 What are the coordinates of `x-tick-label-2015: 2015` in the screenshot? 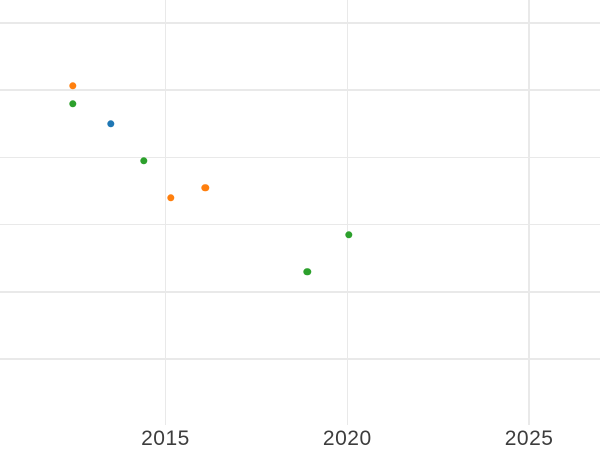 It's located at (165, 438).